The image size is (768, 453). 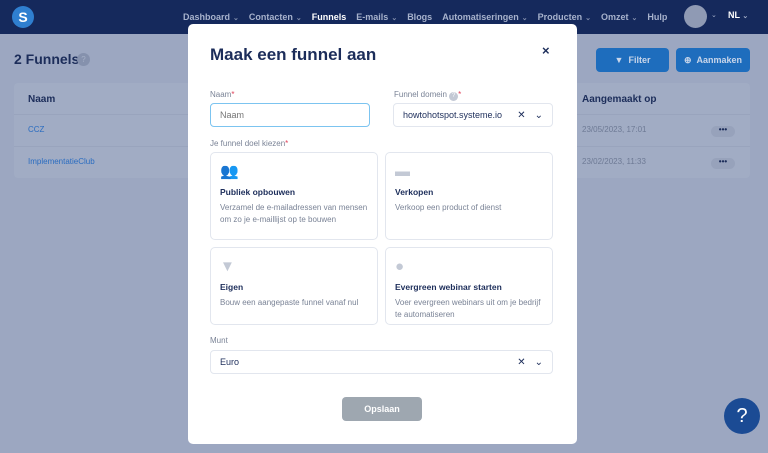 I want to click on avatar, so click(x=695, y=16).